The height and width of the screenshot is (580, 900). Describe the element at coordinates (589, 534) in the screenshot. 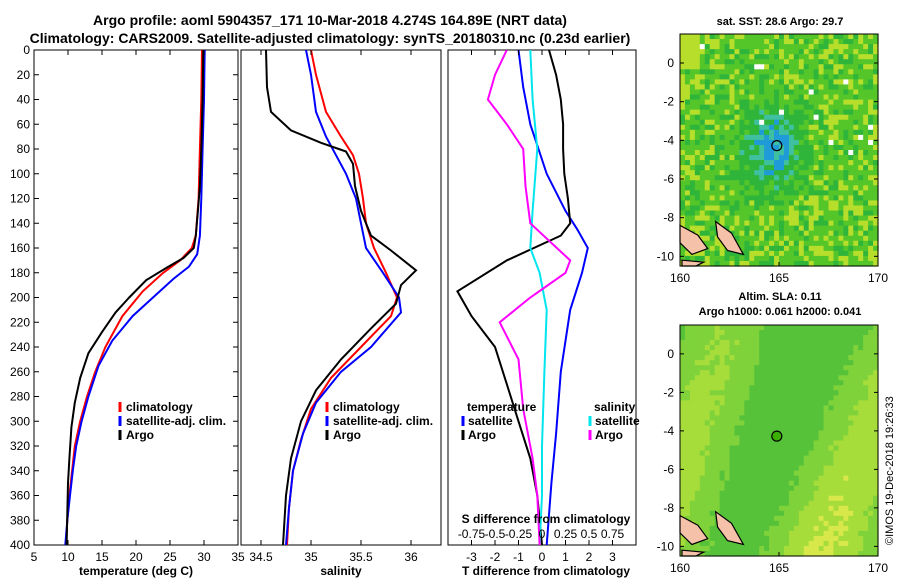

I see `difference-x2tick-label: 0.5` at that location.